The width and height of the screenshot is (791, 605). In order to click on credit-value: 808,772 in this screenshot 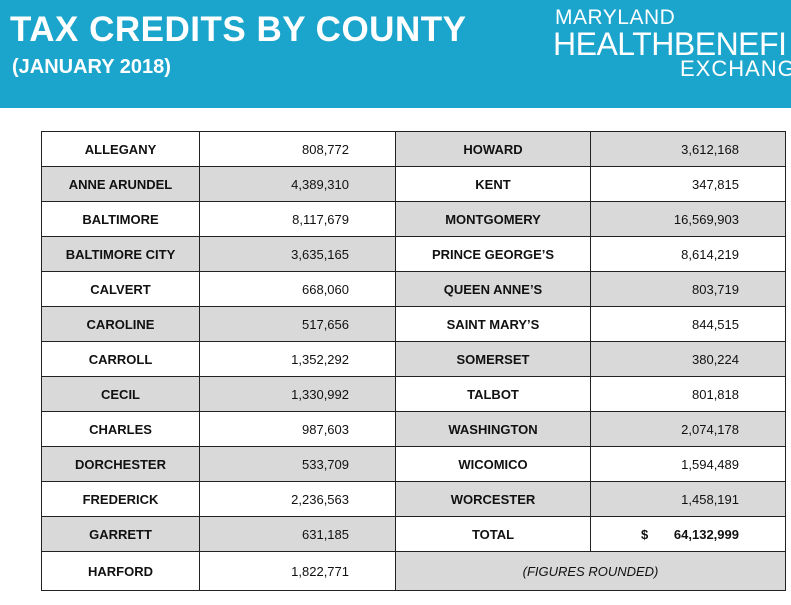, I will do `click(297, 149)`.